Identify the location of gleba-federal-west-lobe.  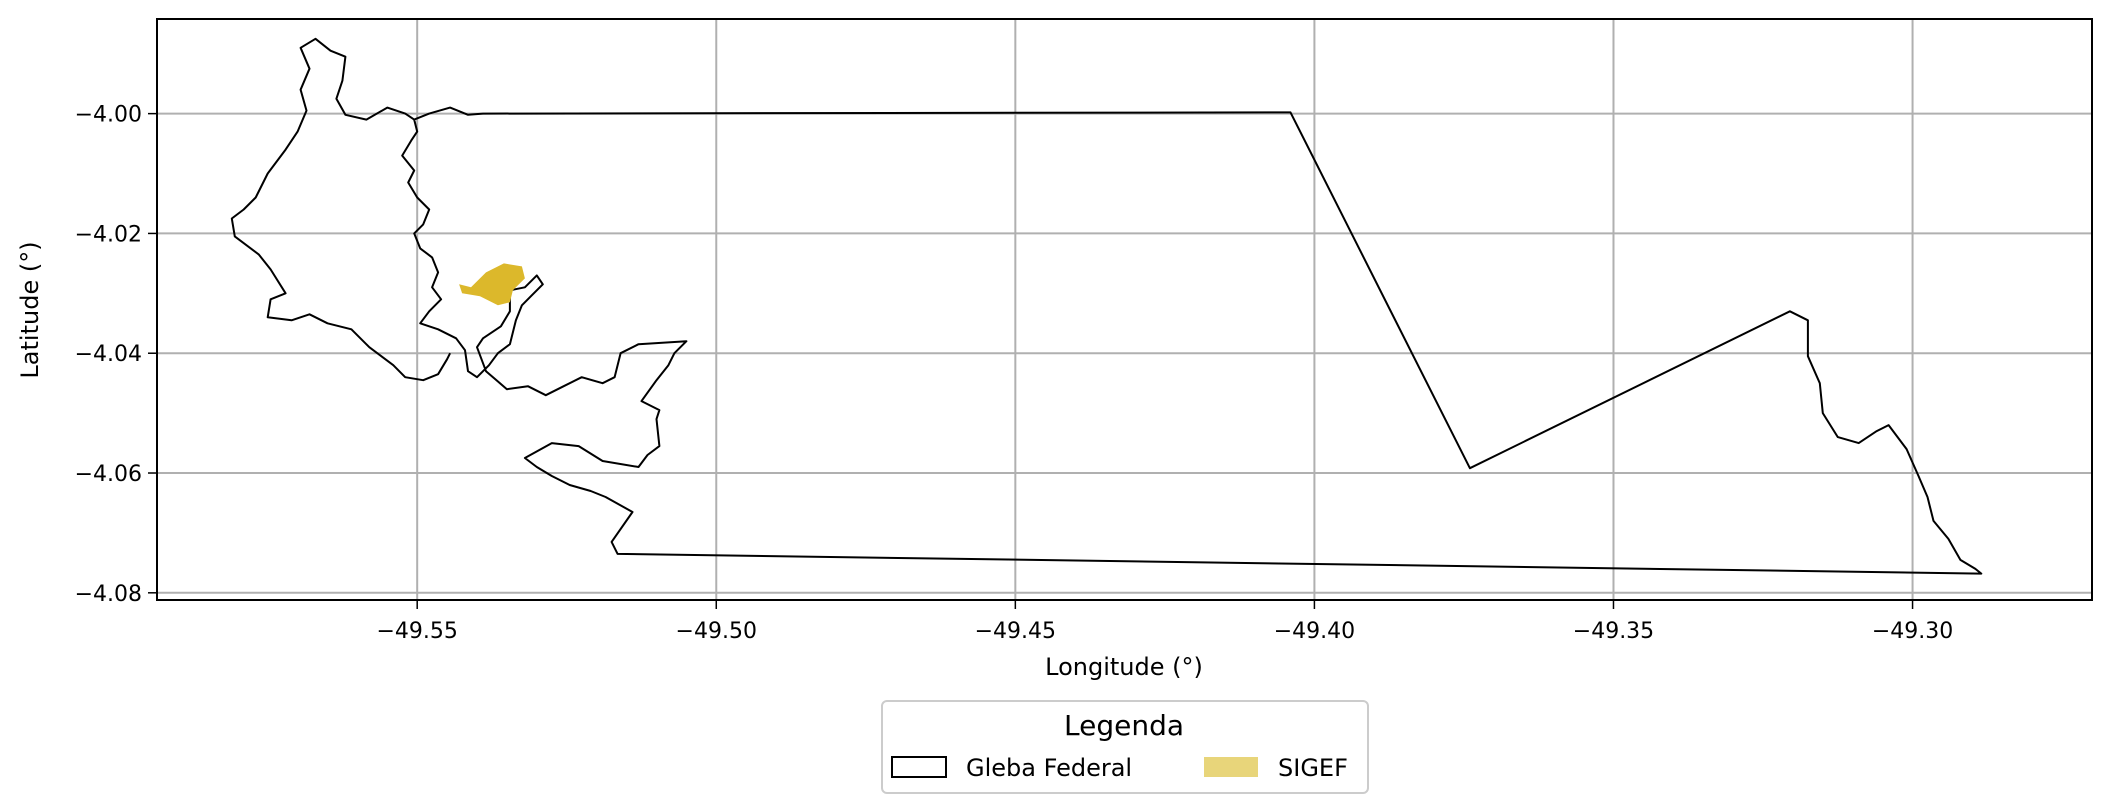
(340, 209).